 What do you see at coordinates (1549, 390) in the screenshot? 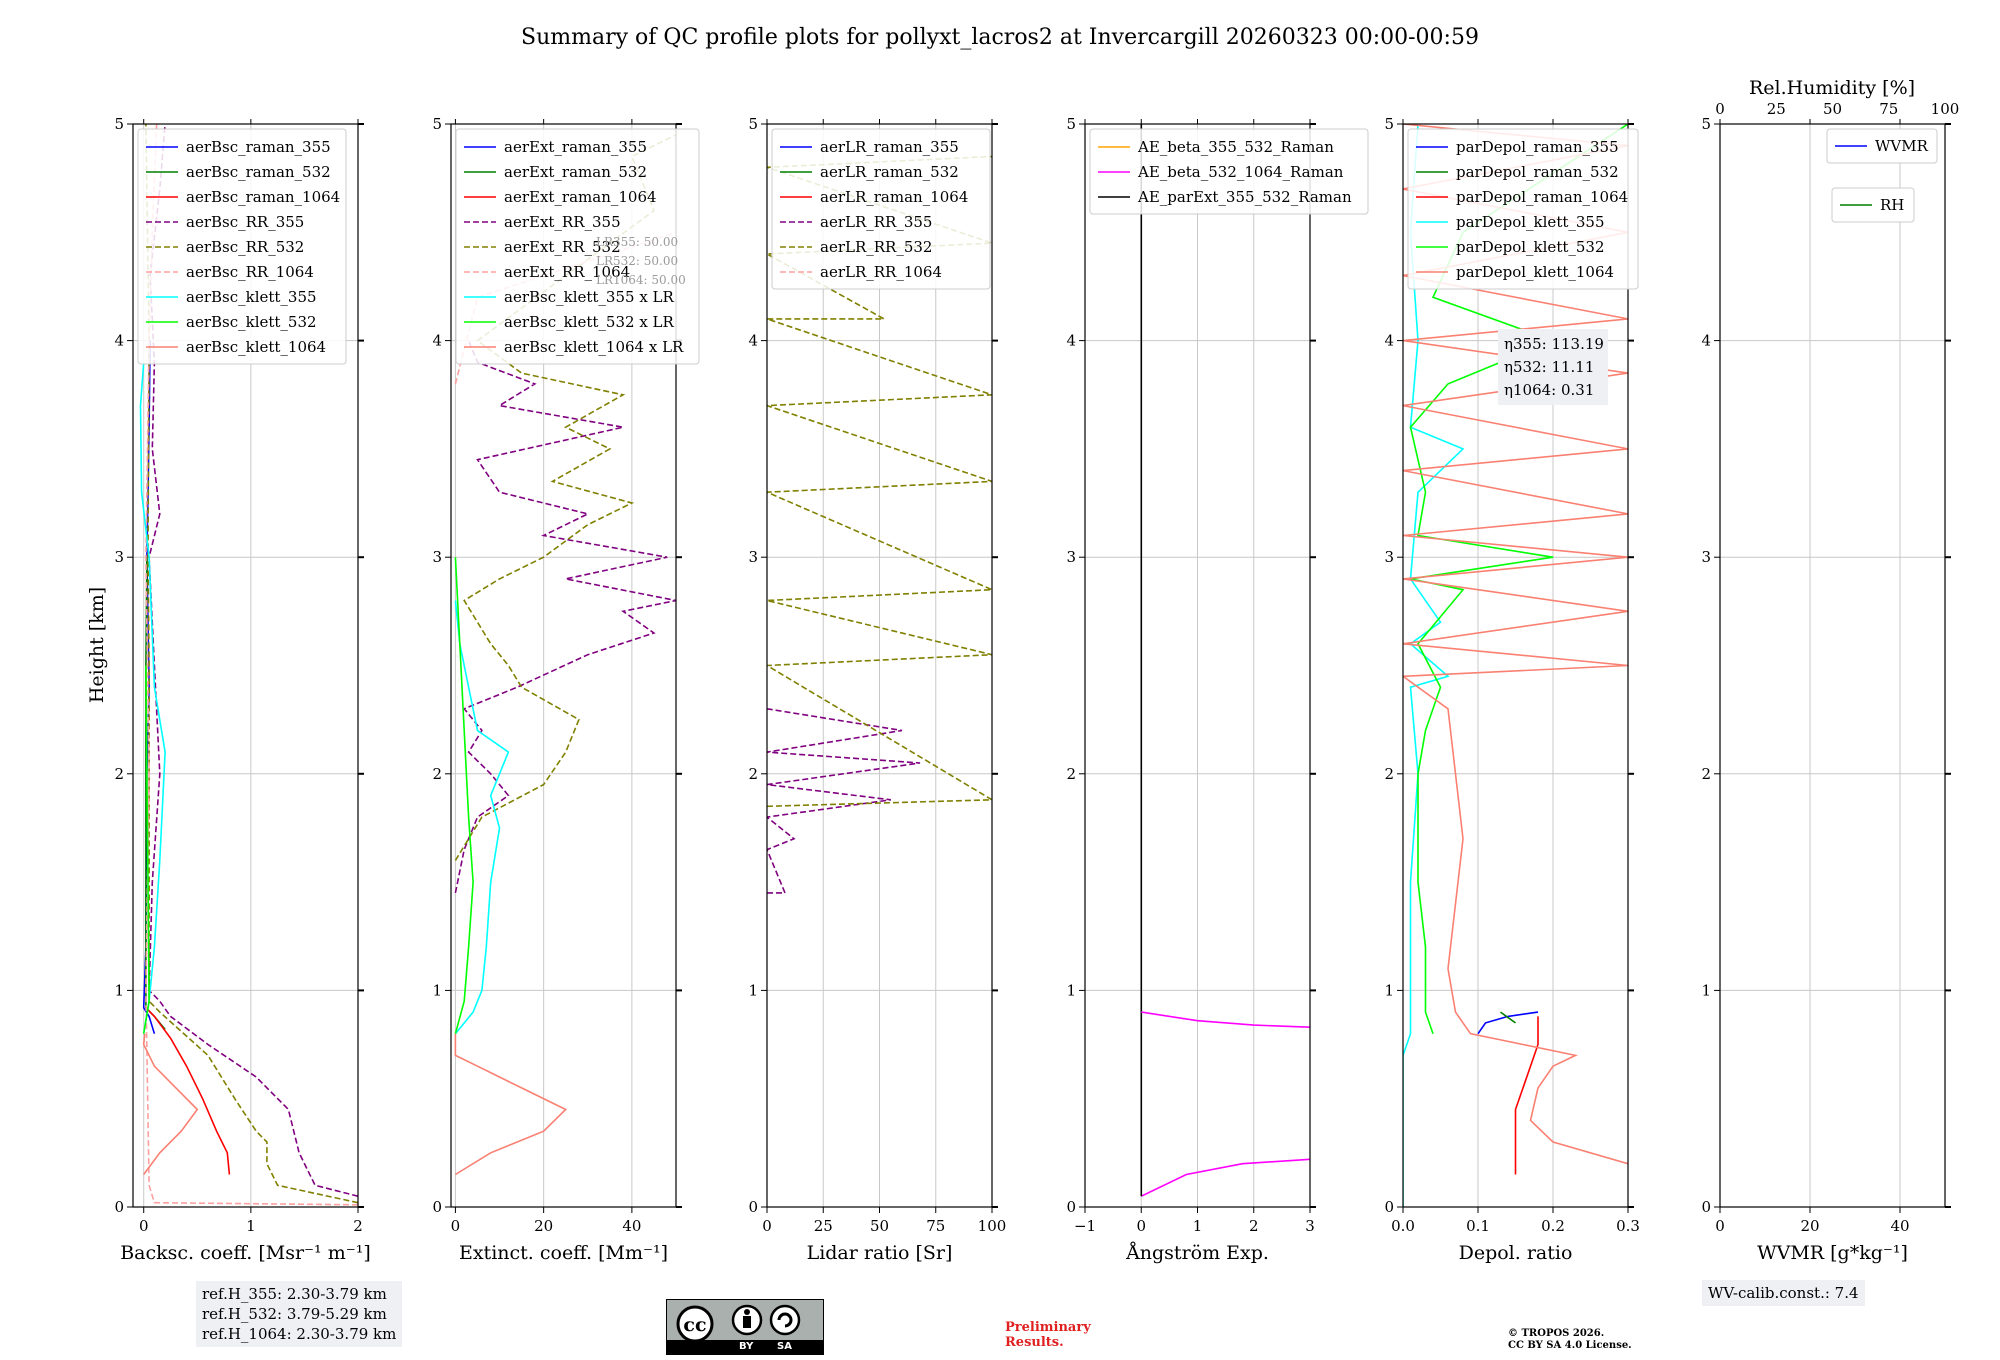
I see `eta-value: η1064: 0.31` at bounding box center [1549, 390].